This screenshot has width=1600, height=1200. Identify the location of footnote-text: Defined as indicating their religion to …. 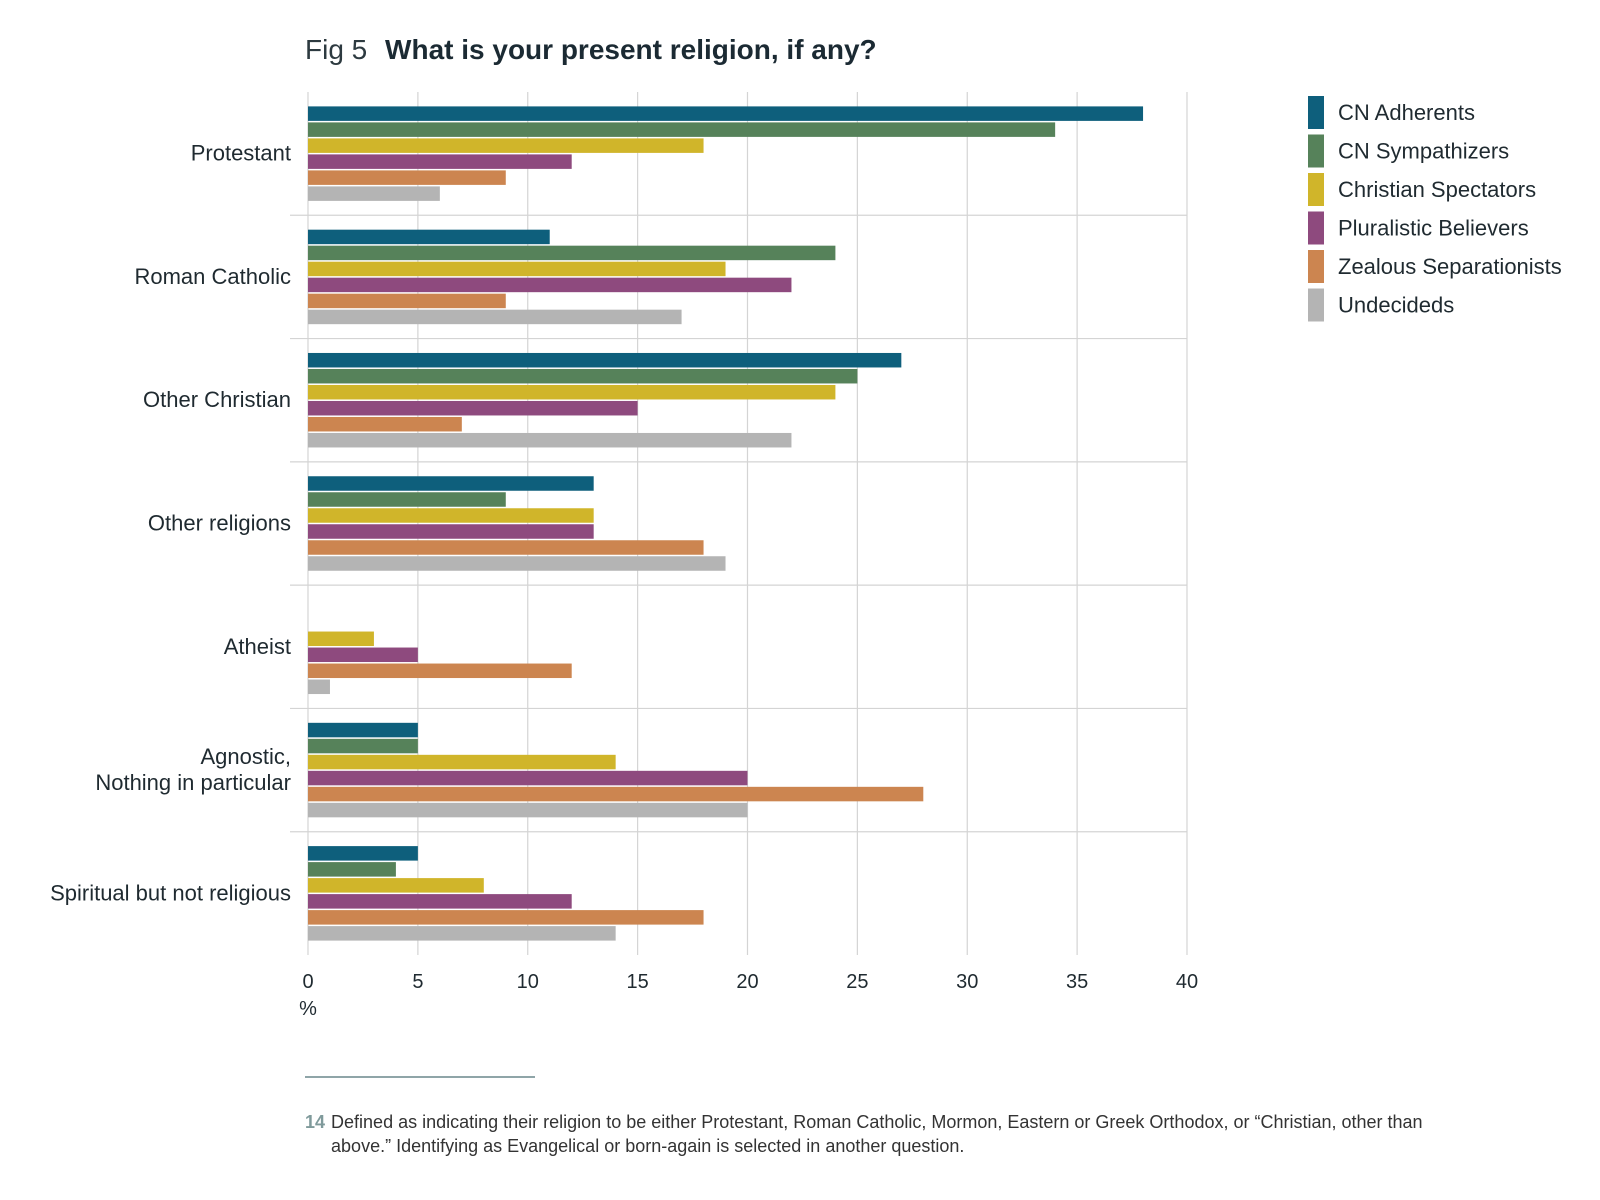
(877, 1134).